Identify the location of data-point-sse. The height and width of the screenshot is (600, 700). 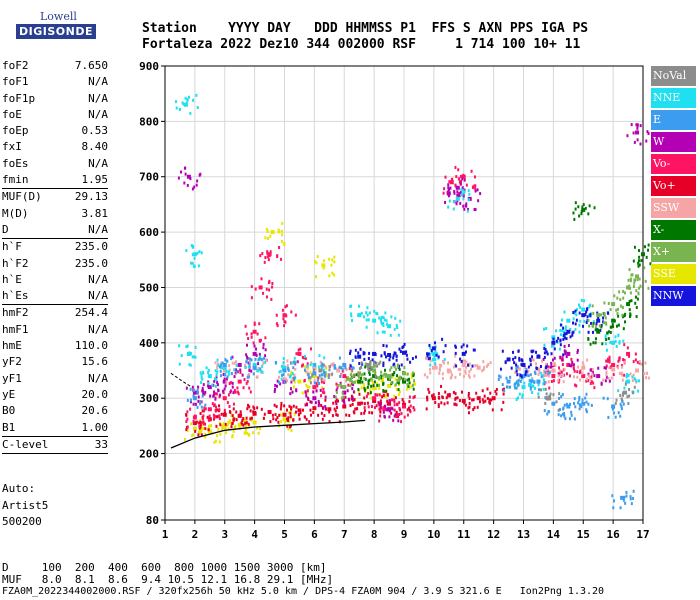
(374, 388).